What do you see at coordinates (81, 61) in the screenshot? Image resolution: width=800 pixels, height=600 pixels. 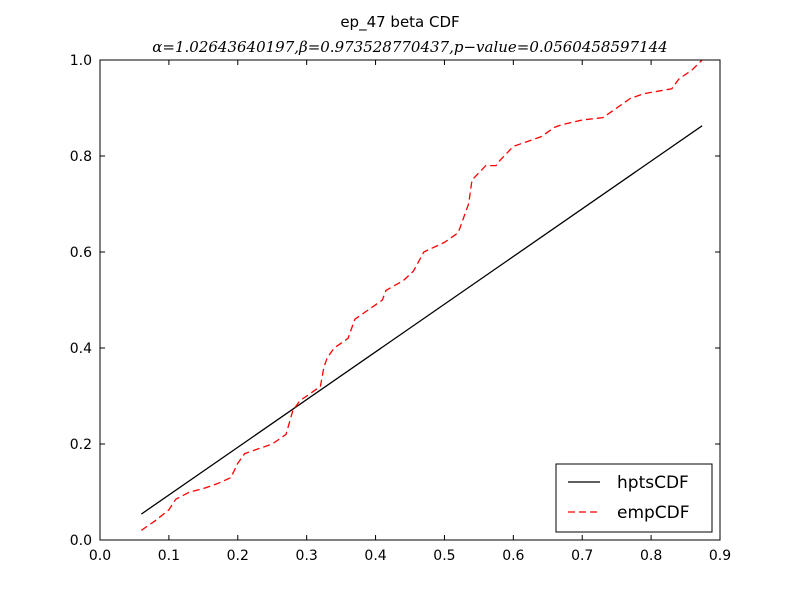 I see `y-tick-label: 1.0` at bounding box center [81, 61].